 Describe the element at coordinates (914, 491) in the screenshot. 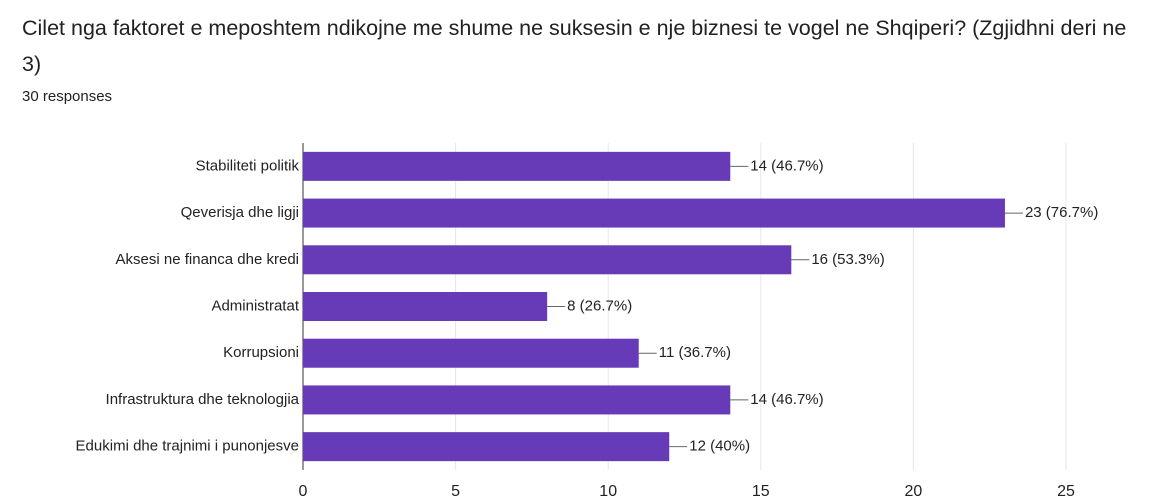

I see `x-tick-label: 20` at that location.